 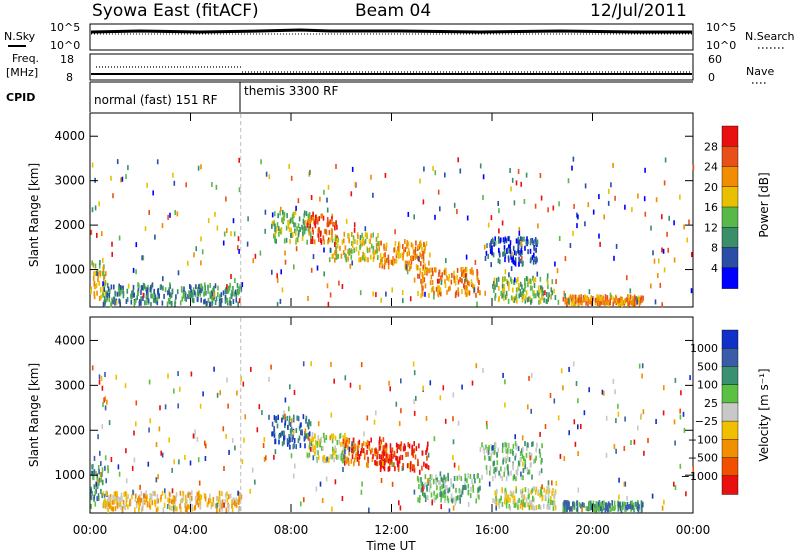 What do you see at coordinates (706, 421) in the screenshot?
I see `colorbar-tick-label: −25` at bounding box center [706, 421].